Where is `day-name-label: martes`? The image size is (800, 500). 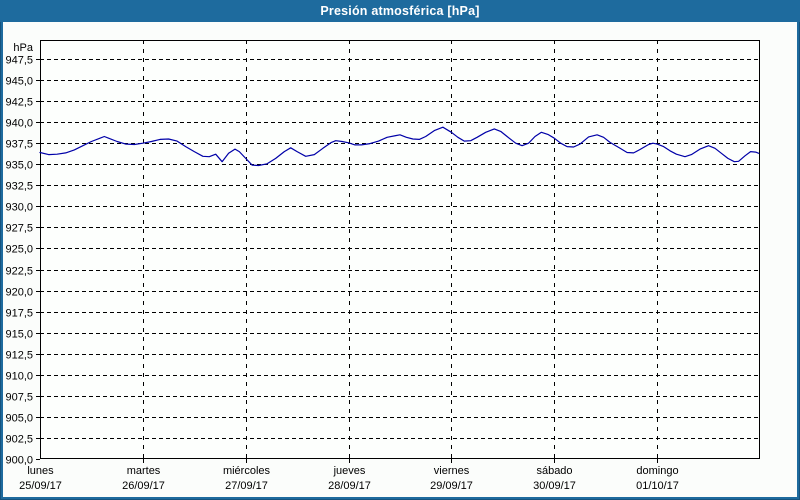
day-name-label: martes is located at coordinates (144, 471).